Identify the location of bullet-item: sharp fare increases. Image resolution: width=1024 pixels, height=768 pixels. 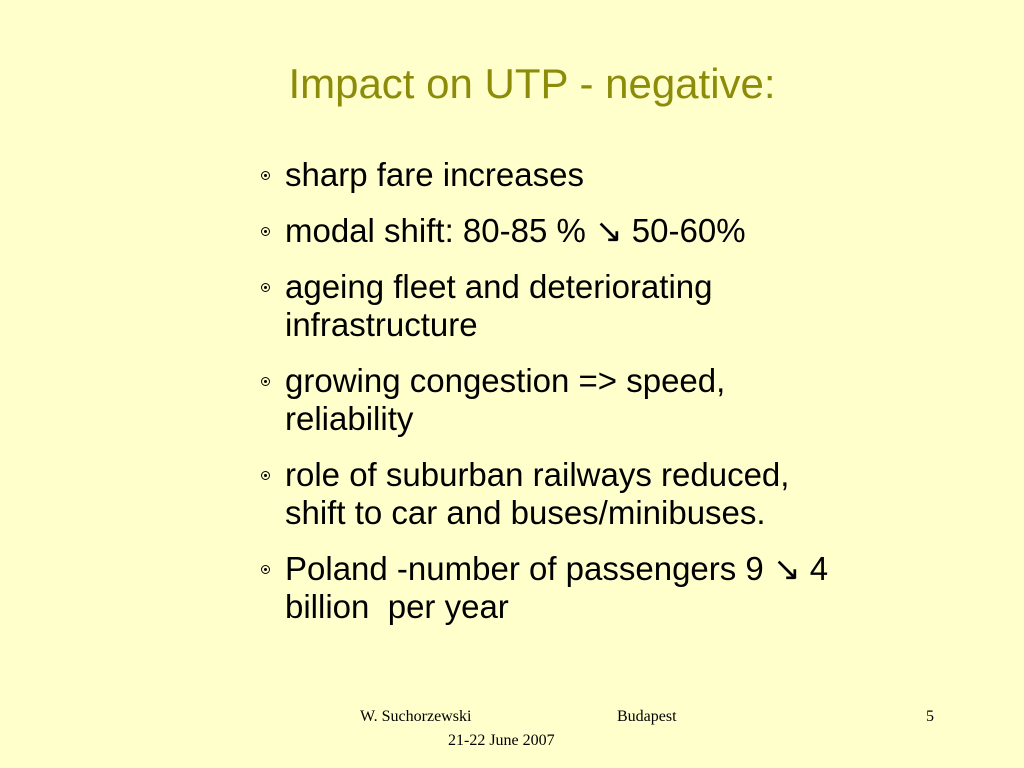
(628, 175).